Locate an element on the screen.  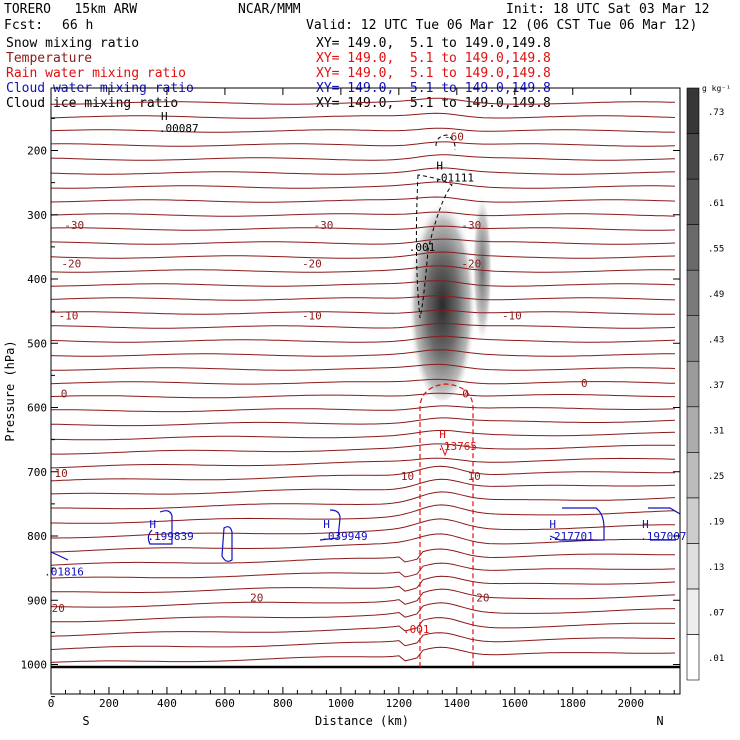
forecast-label: Fcst: is located at coordinates (24, 25).